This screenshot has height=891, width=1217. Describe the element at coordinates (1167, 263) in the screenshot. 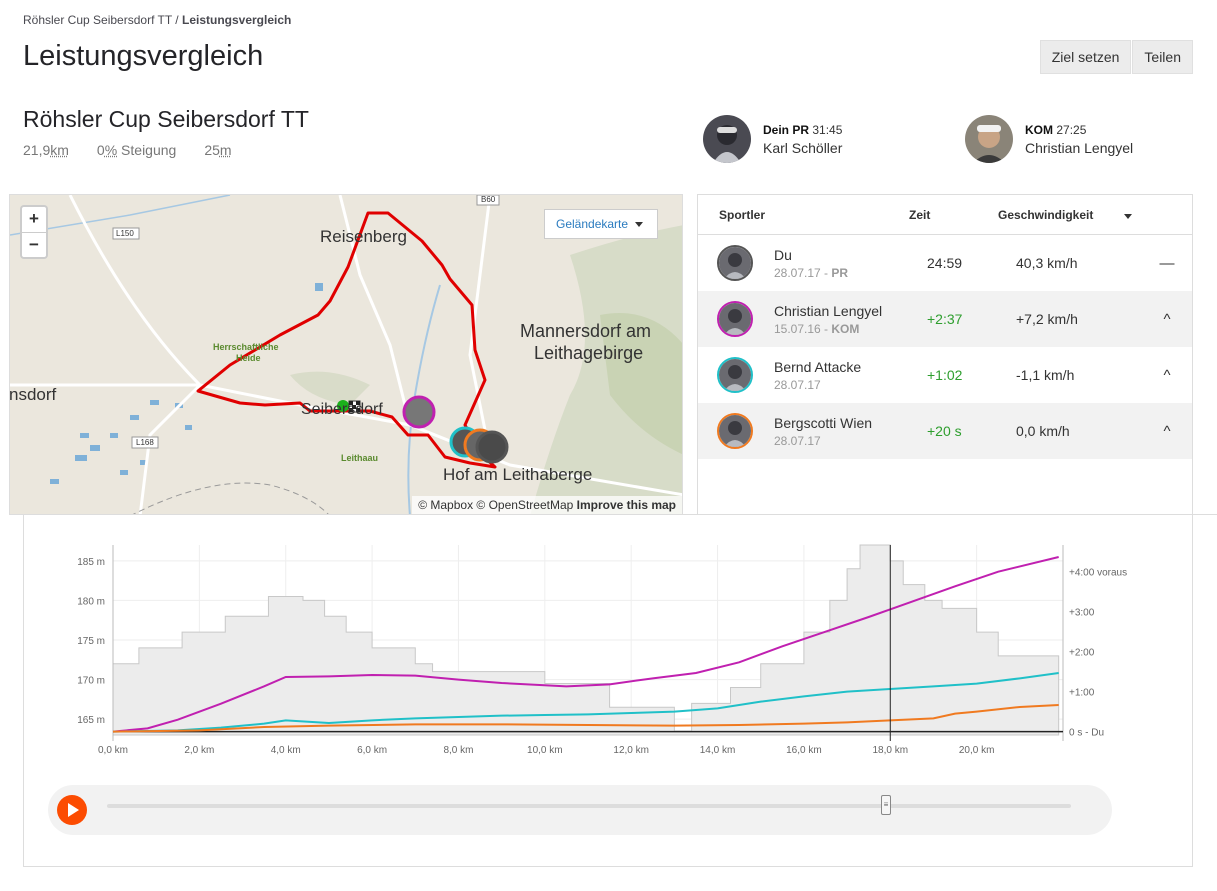

I see `minus-icon: —` at that location.